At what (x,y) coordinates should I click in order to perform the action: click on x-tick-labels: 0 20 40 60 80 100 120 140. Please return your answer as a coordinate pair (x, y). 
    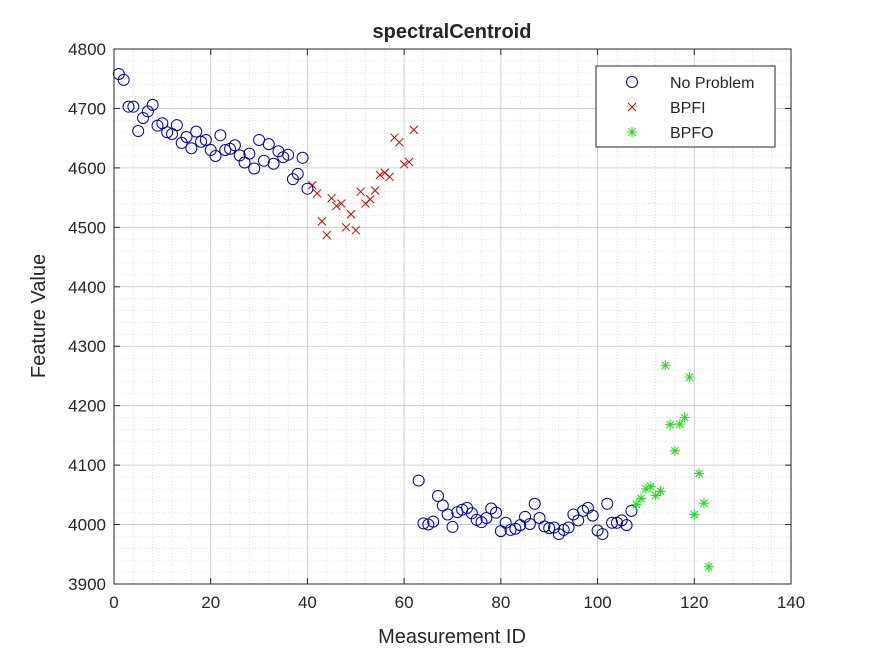
    Looking at the image, I should click on (457, 602).